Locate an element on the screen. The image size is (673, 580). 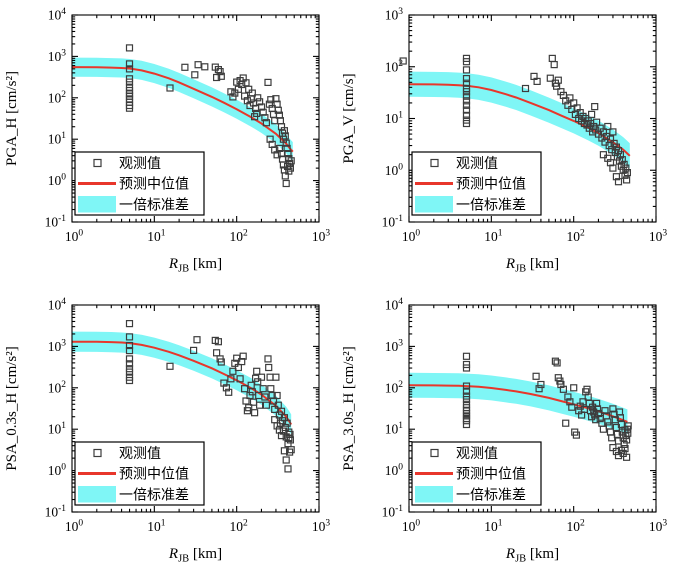
plot-area is located at coordinates (183, 109).